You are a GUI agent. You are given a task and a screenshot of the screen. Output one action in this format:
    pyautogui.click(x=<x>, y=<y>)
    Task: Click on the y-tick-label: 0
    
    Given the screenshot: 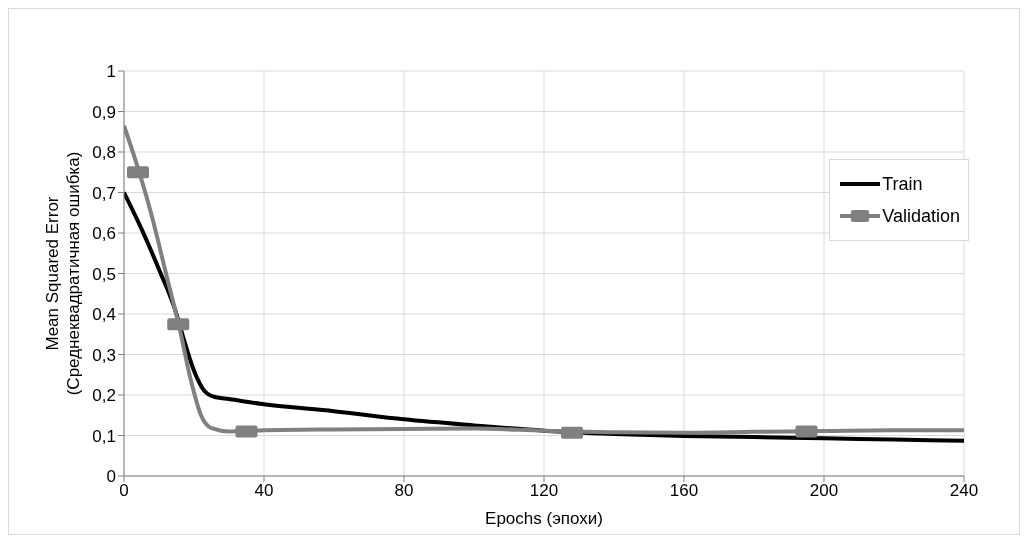 What is the action you would take?
    pyautogui.click(x=111, y=477)
    